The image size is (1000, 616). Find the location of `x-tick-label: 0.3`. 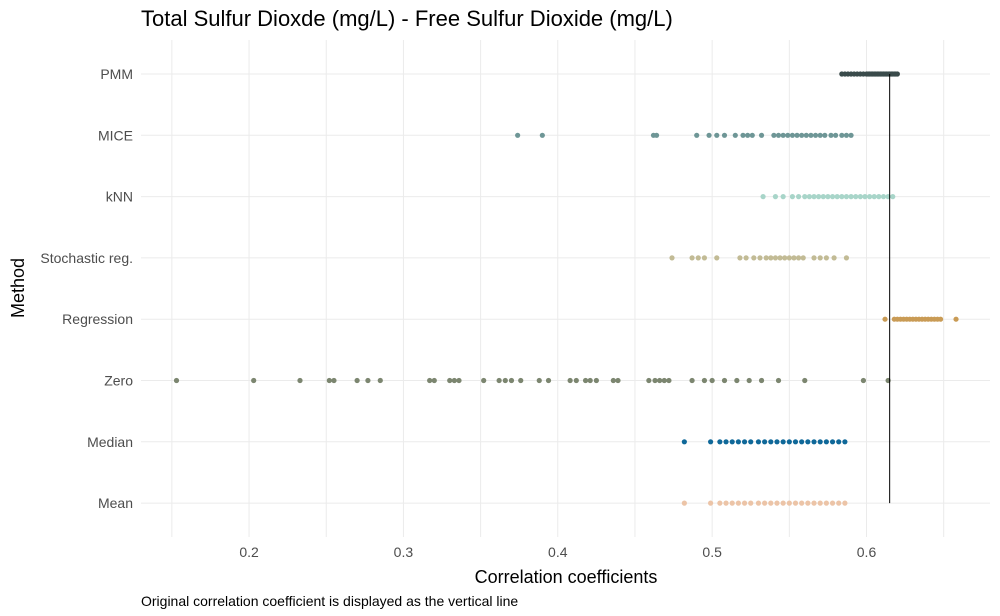

x-tick-label: 0.3 is located at coordinates (404, 552).